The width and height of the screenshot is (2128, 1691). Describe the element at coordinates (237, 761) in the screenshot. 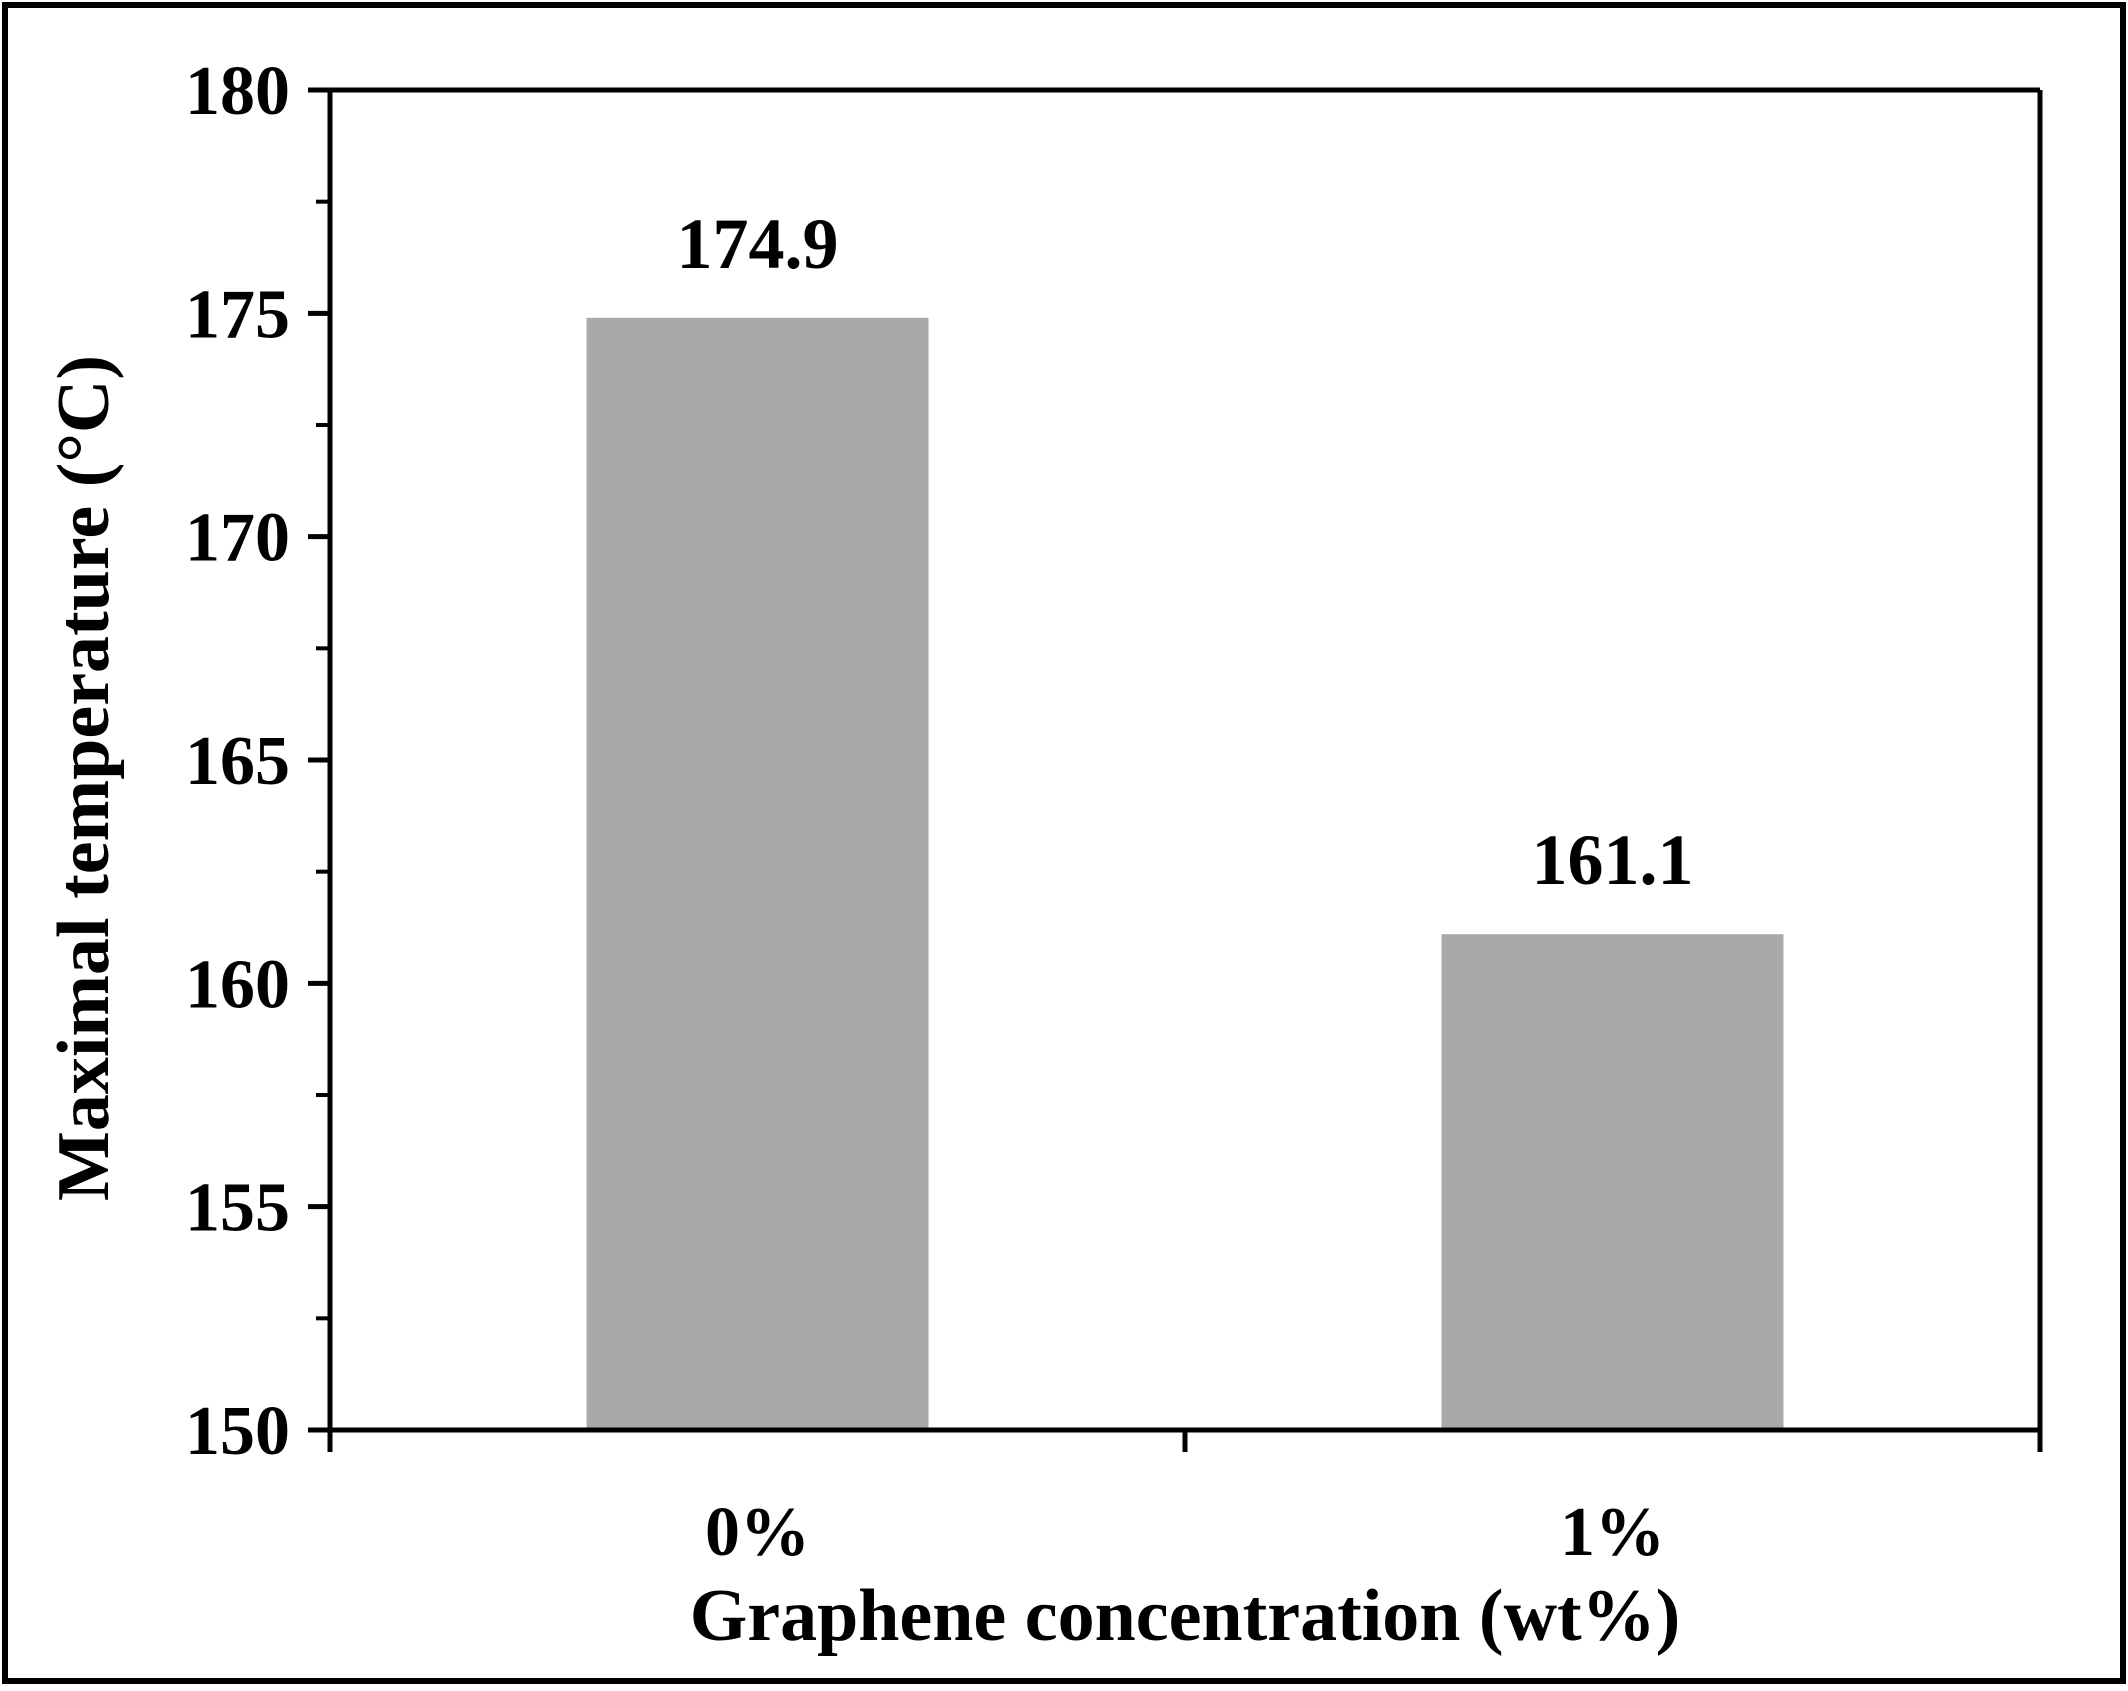

I see `y-tick-label: 165` at that location.